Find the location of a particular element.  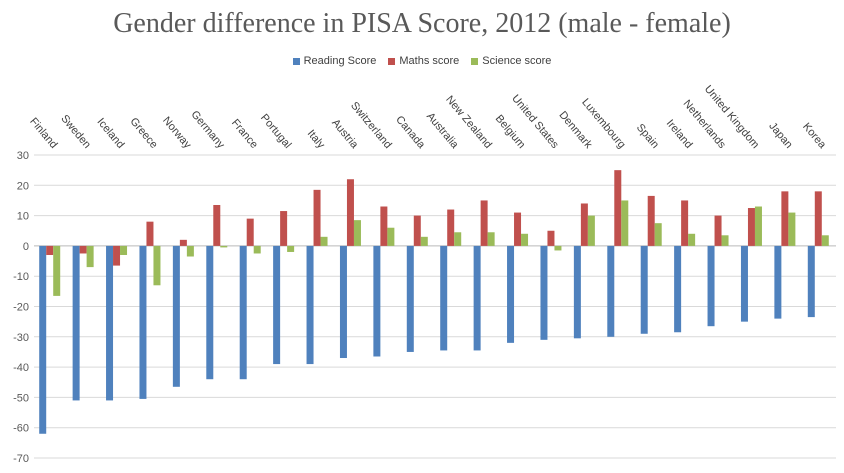

bar-reading-score-france is located at coordinates (243, 312).